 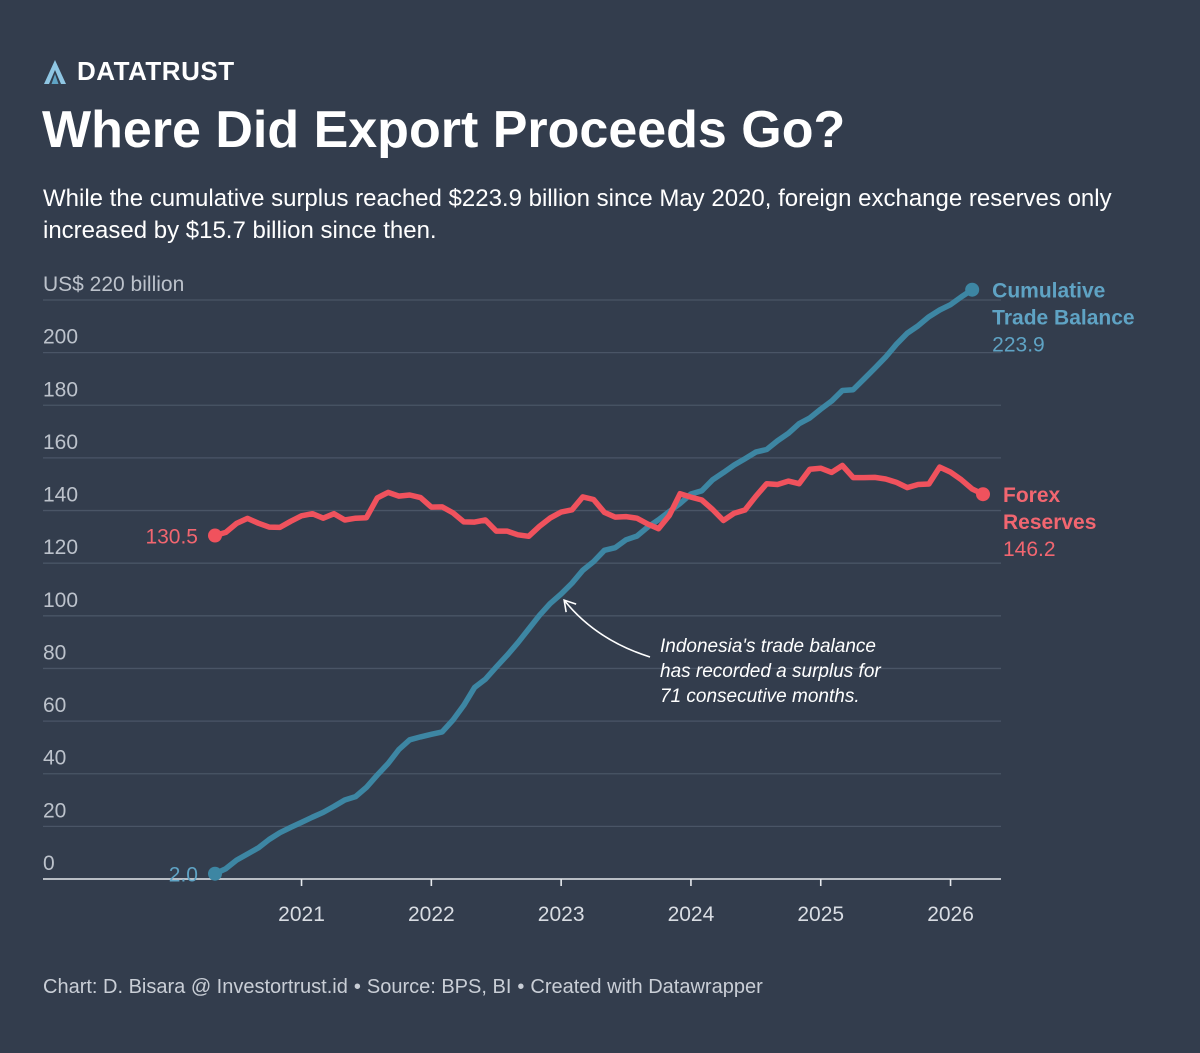 What do you see at coordinates (950, 914) in the screenshot?
I see `x-tick-label: 2026` at bounding box center [950, 914].